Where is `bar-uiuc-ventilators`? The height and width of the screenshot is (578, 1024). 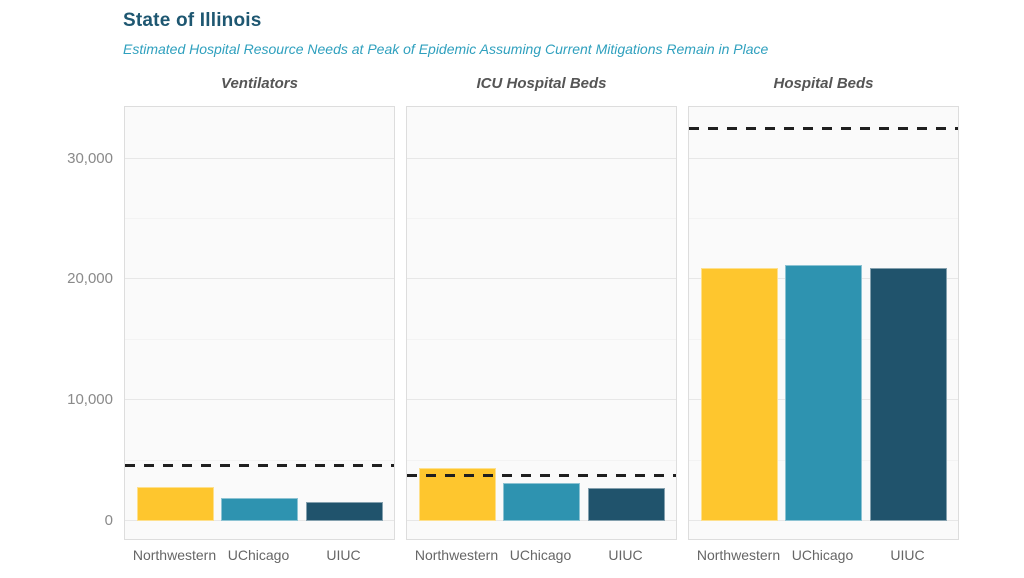 bar-uiuc-ventilators is located at coordinates (344, 511).